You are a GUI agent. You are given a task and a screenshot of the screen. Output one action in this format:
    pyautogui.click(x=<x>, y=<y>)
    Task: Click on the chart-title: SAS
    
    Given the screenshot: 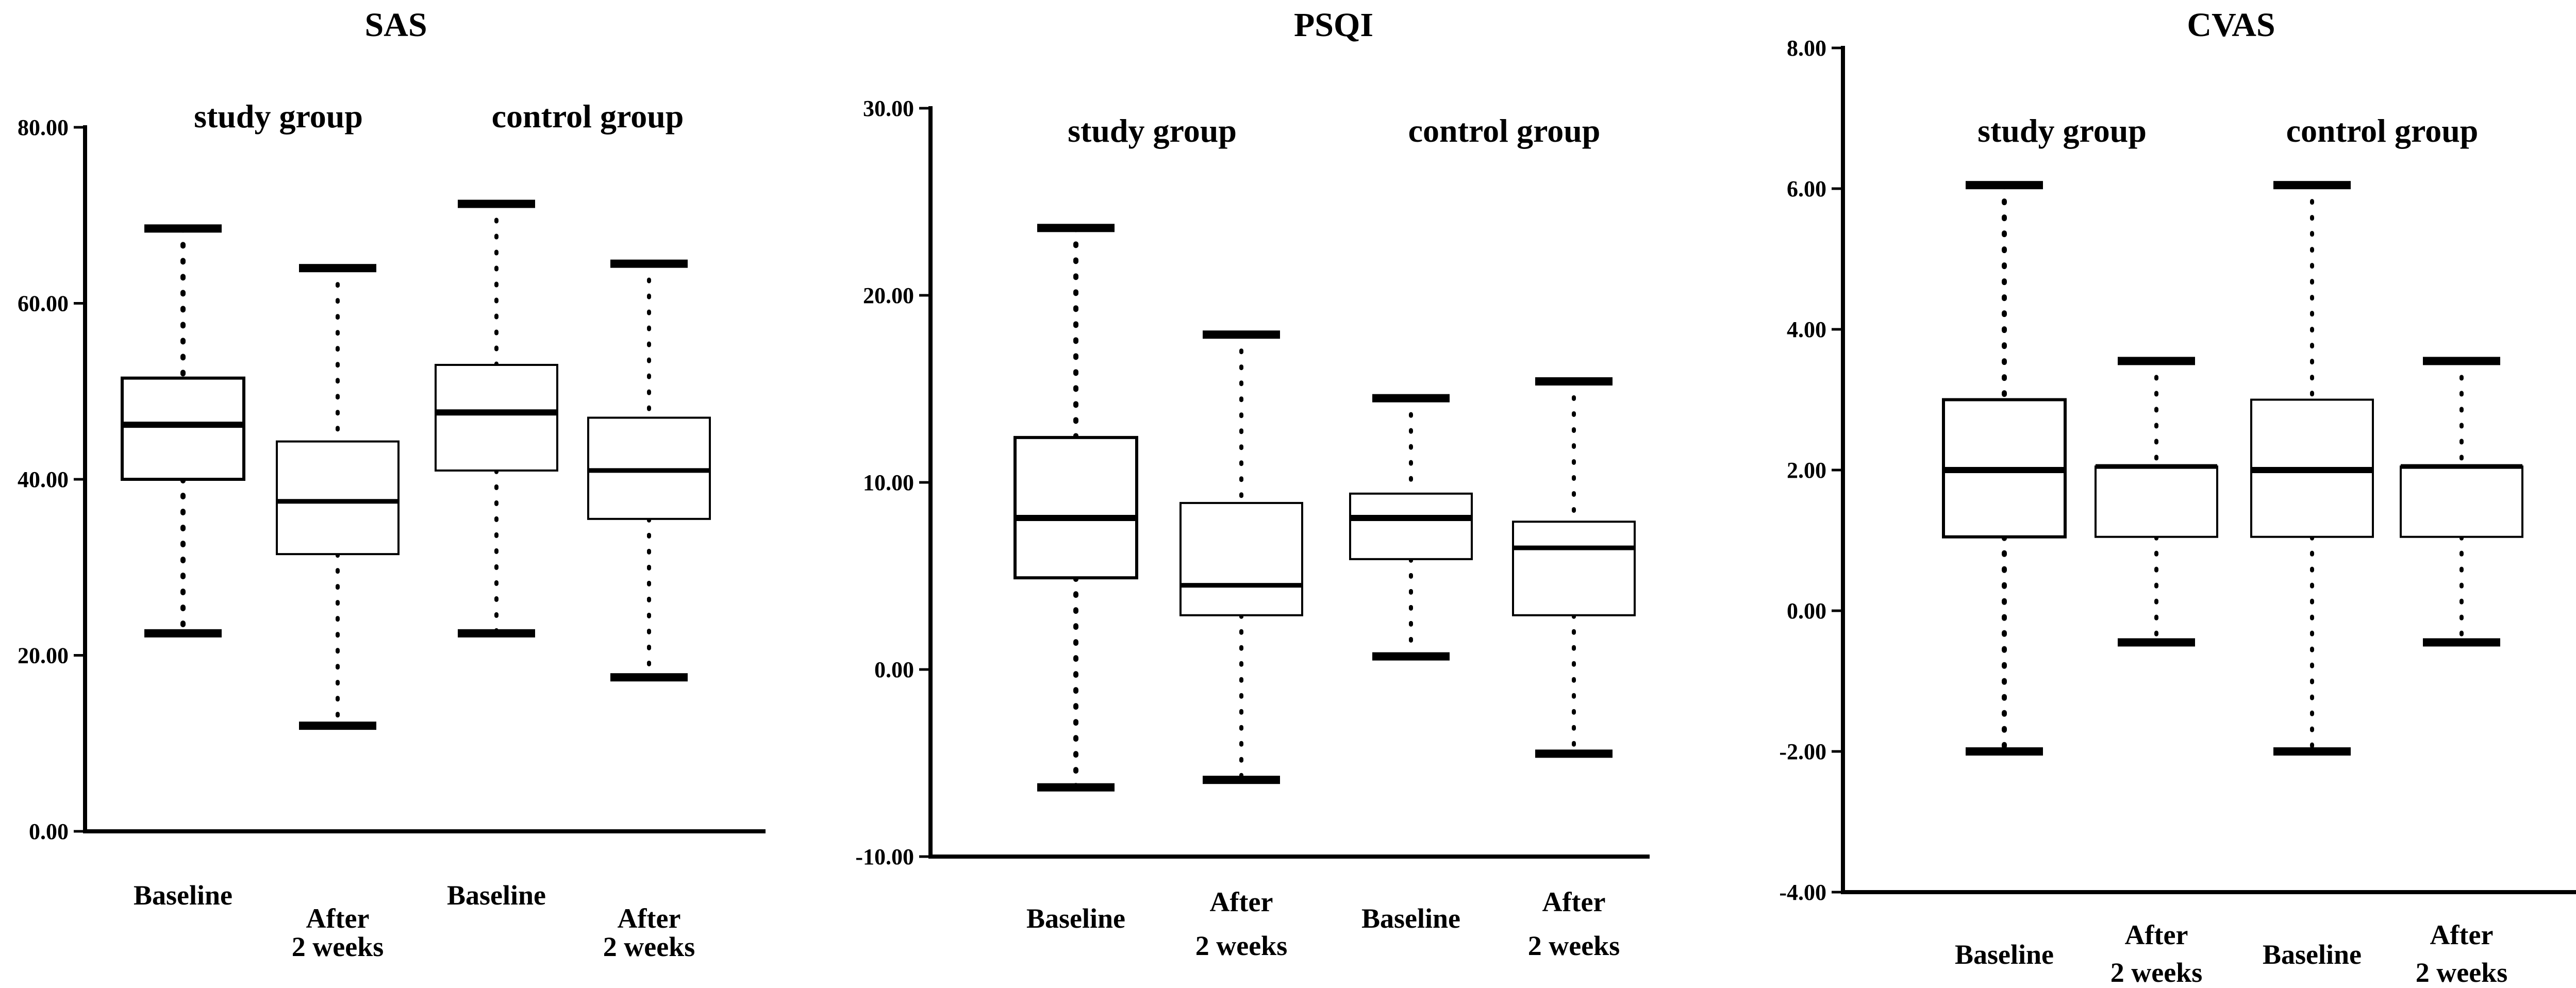 What is the action you would take?
    pyautogui.click(x=395, y=25)
    